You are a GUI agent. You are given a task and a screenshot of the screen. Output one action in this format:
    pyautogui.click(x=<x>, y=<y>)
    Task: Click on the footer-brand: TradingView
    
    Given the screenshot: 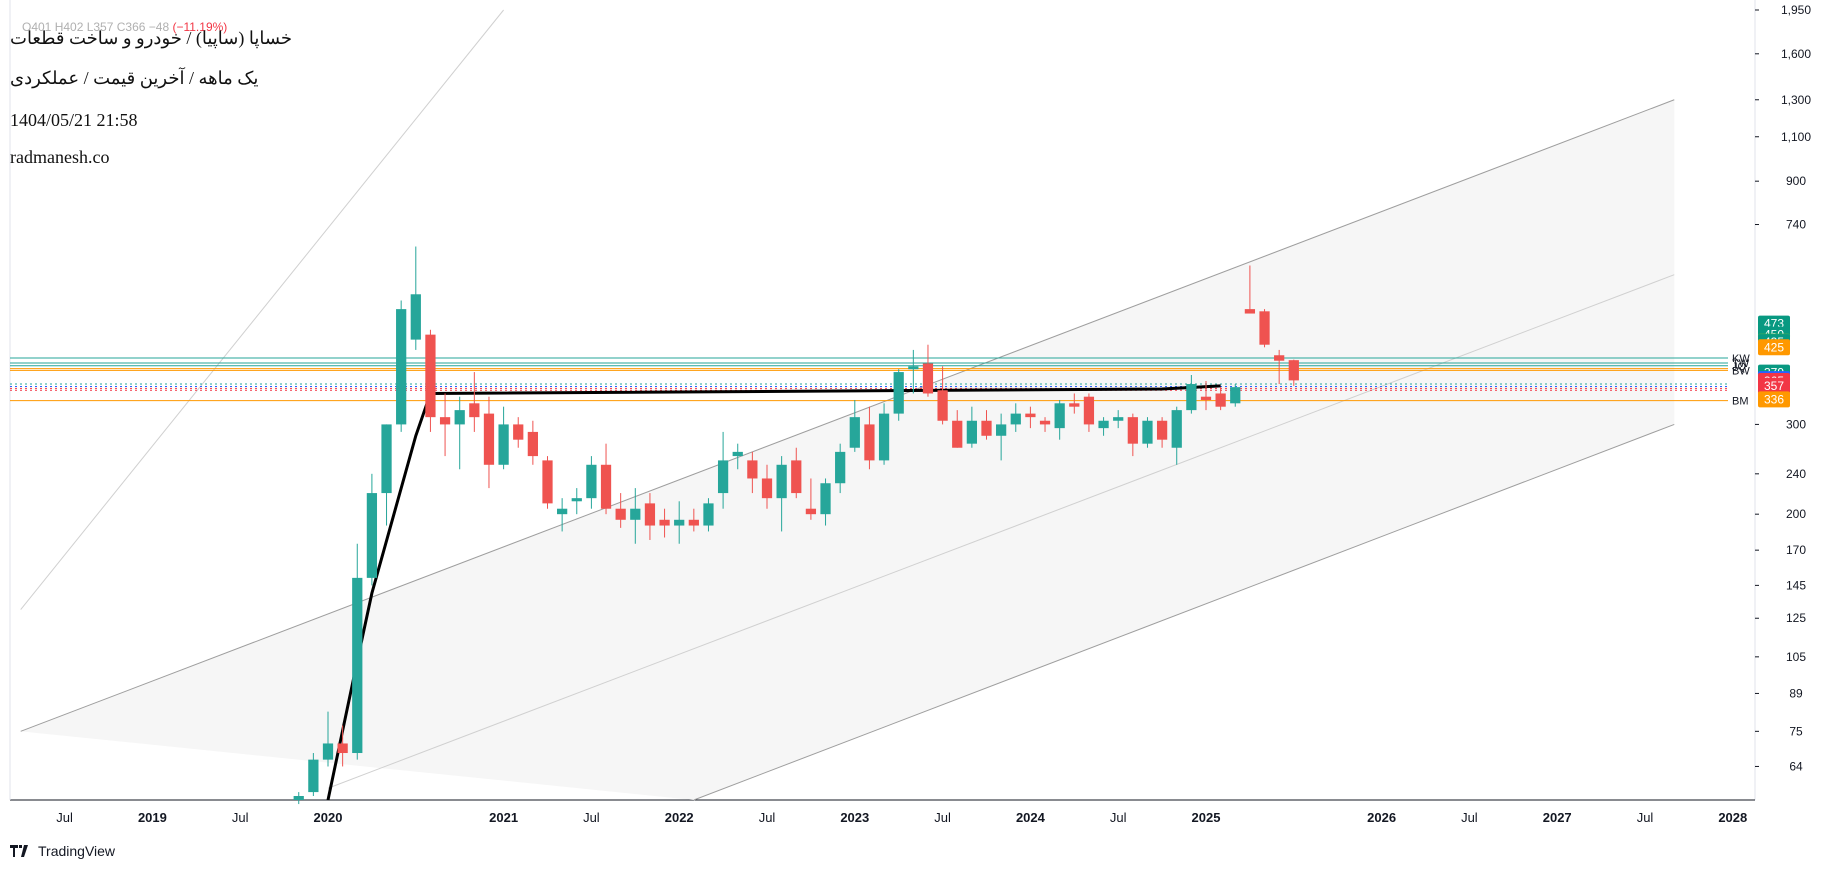 What is the action you would take?
    pyautogui.click(x=62, y=851)
    